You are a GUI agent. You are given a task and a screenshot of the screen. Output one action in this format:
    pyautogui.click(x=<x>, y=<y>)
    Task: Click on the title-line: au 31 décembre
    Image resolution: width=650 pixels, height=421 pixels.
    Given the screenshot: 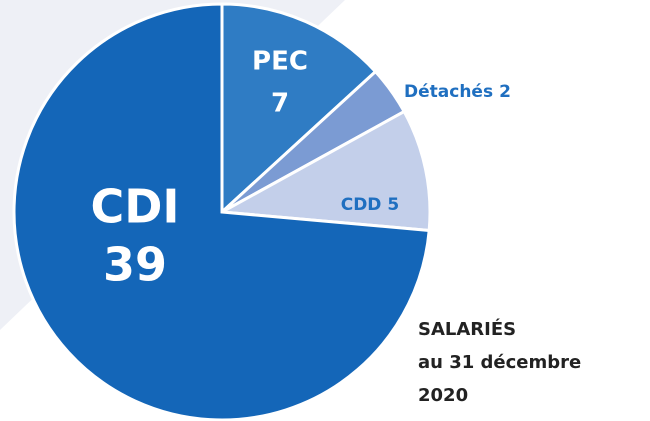 What is the action you would take?
    pyautogui.click(x=499, y=362)
    